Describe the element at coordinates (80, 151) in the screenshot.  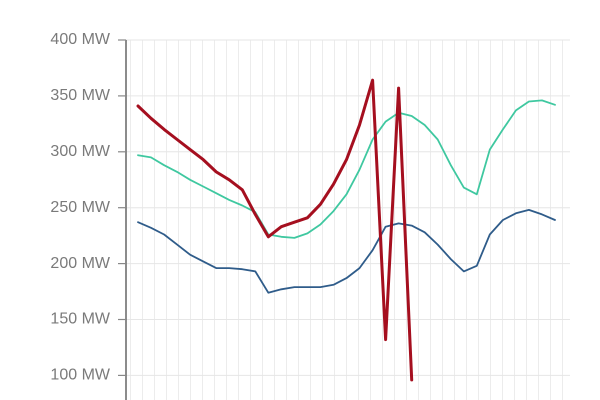
I see `y-tick-label: 300 MW` at that location.